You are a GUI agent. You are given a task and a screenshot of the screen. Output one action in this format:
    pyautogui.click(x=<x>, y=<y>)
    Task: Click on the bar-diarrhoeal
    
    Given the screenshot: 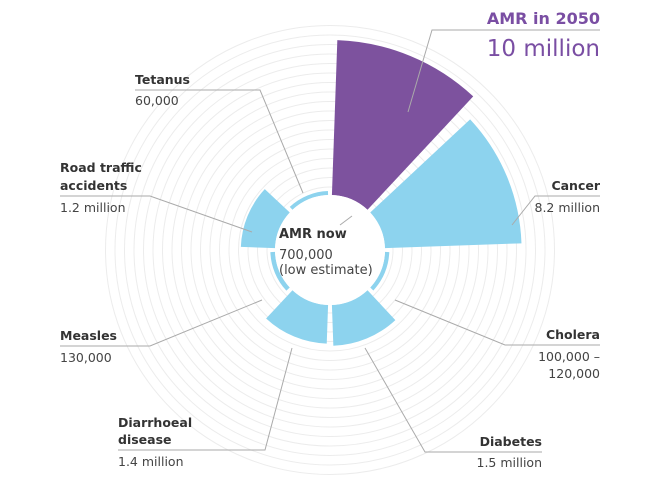 What is the action you would take?
    pyautogui.click(x=297, y=317)
    